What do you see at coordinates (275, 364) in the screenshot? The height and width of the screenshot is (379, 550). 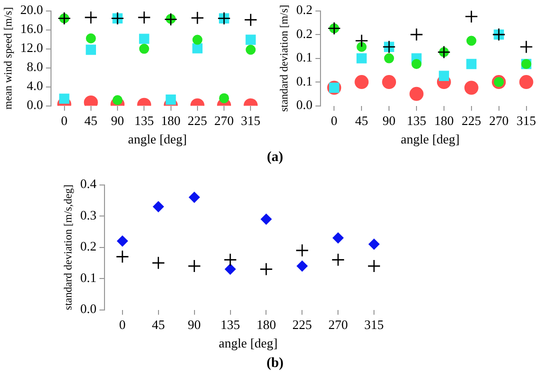 I see `text: (b)` at bounding box center [275, 364].